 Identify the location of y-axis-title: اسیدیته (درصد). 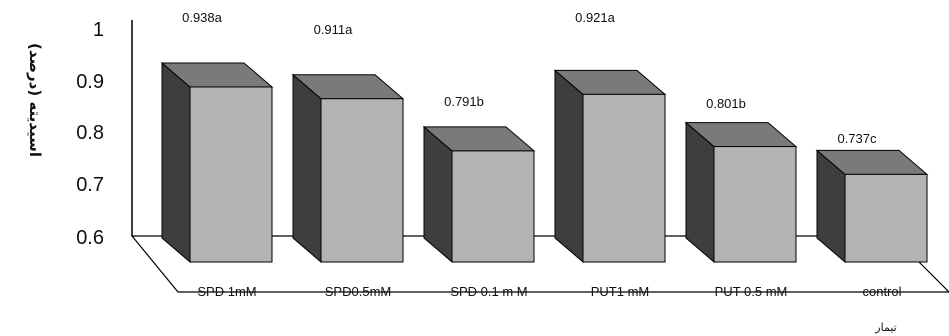
(35, 100).